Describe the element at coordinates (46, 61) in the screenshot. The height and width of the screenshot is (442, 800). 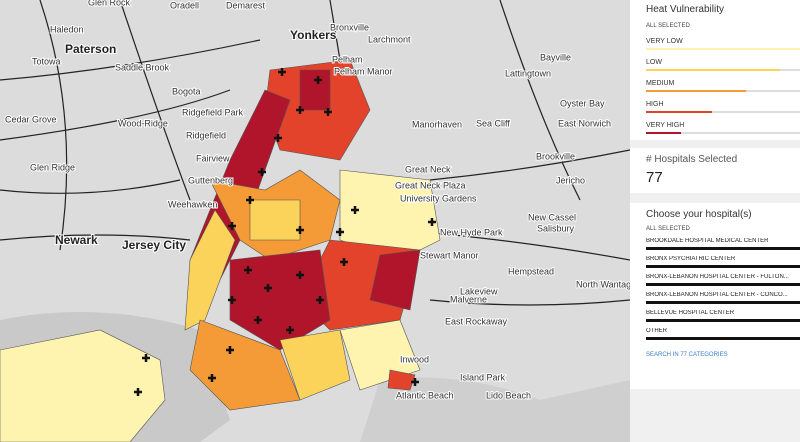
I see `place-label: Totowa` at that location.